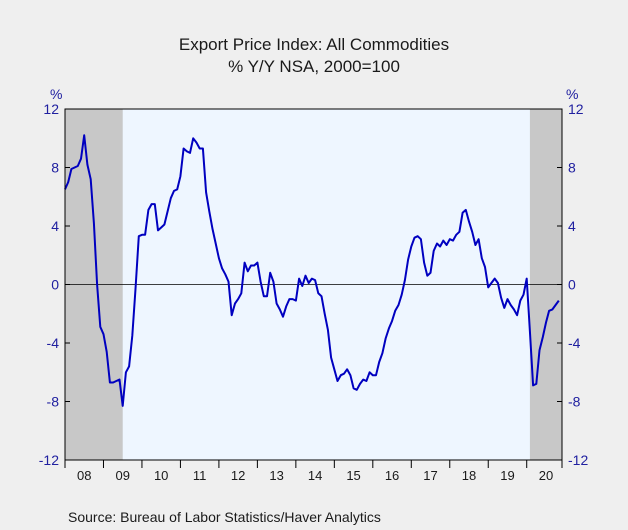  I want to click on y-tick-label-right--8: -8, so click(574, 402).